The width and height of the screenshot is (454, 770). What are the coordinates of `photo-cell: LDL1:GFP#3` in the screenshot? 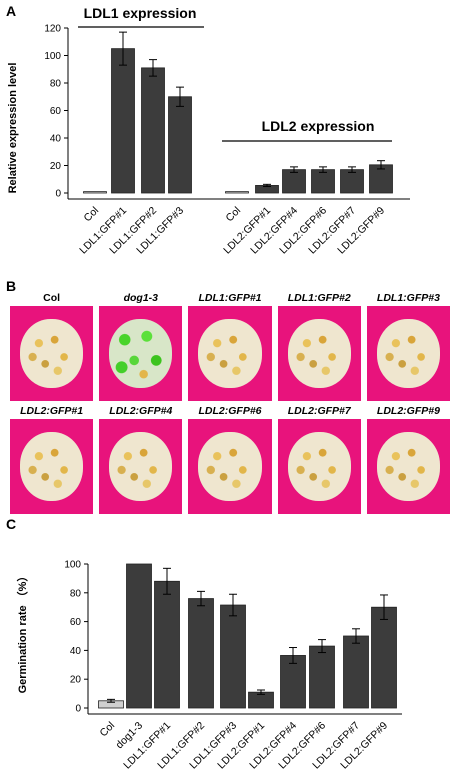 It's located at (408, 345).